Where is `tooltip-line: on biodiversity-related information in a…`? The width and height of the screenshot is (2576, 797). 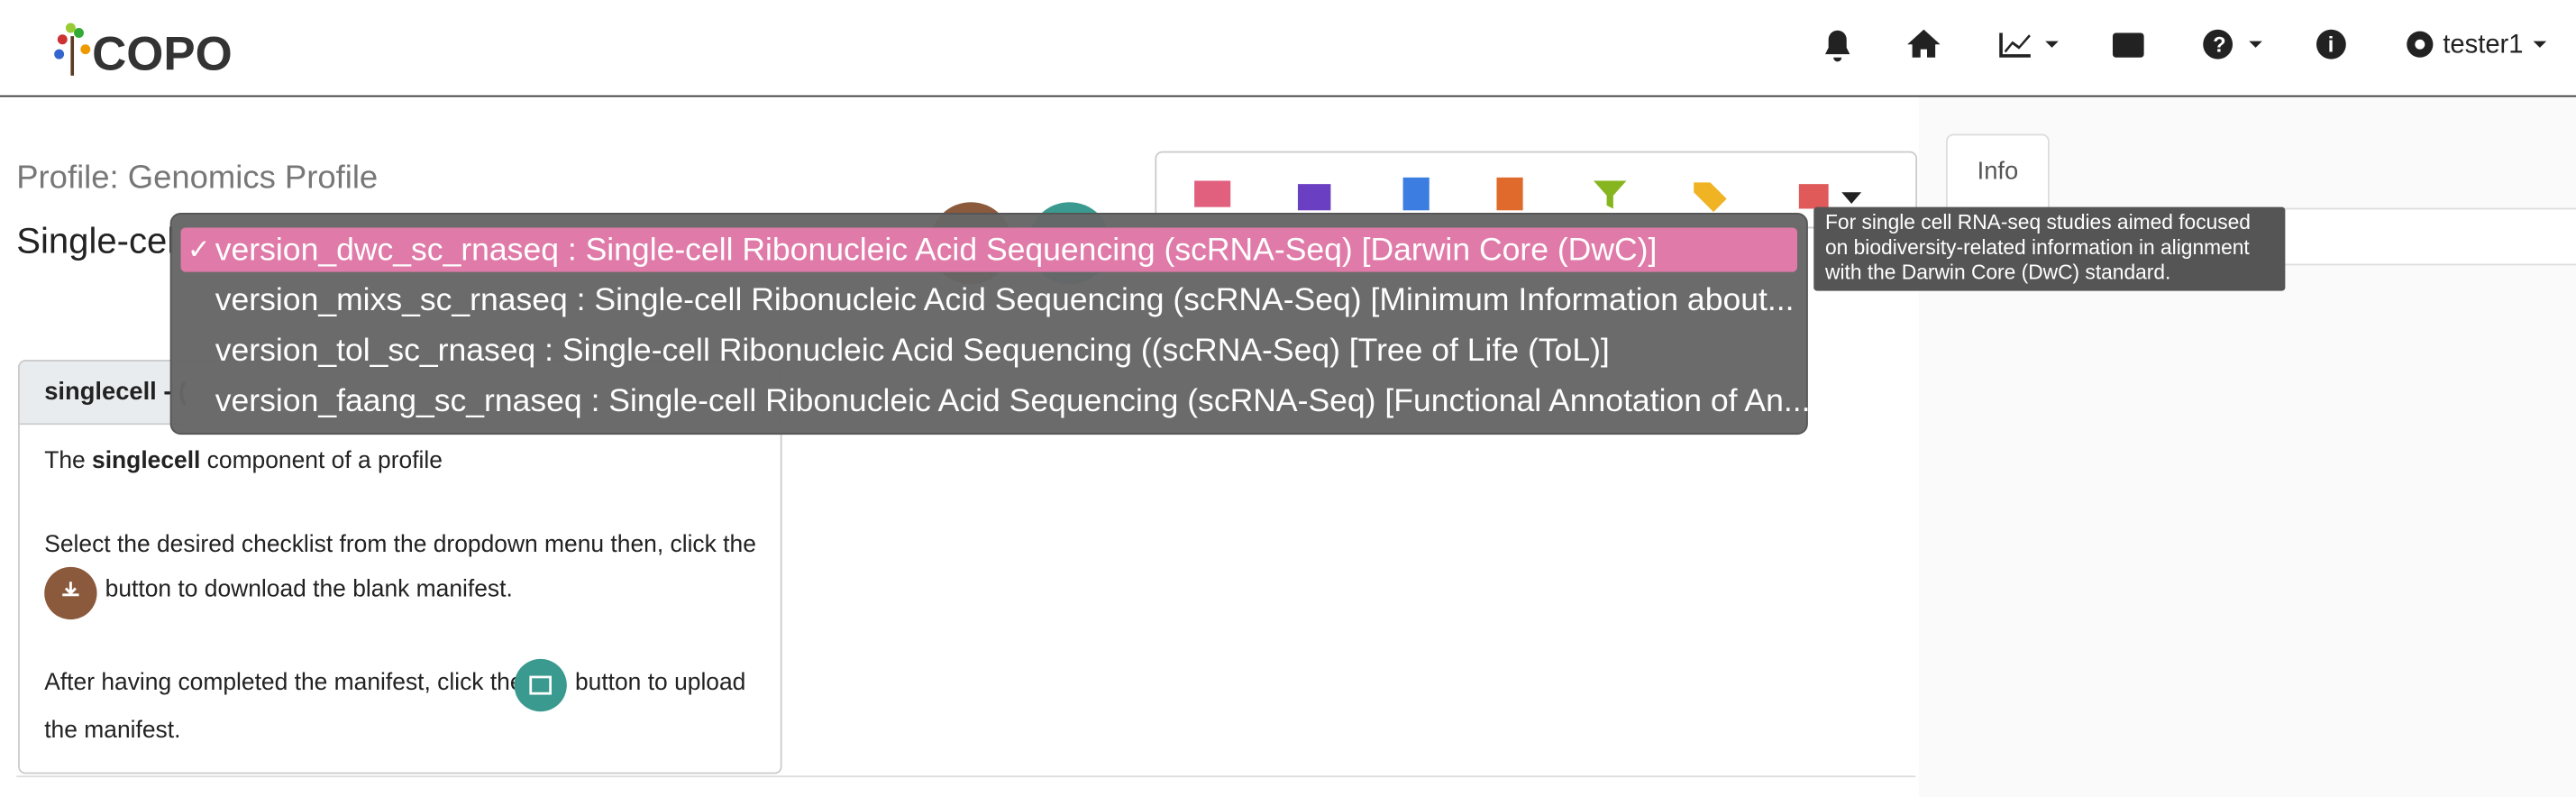
tooltip-line: on biodiversity-related information in a… is located at coordinates (2038, 247).